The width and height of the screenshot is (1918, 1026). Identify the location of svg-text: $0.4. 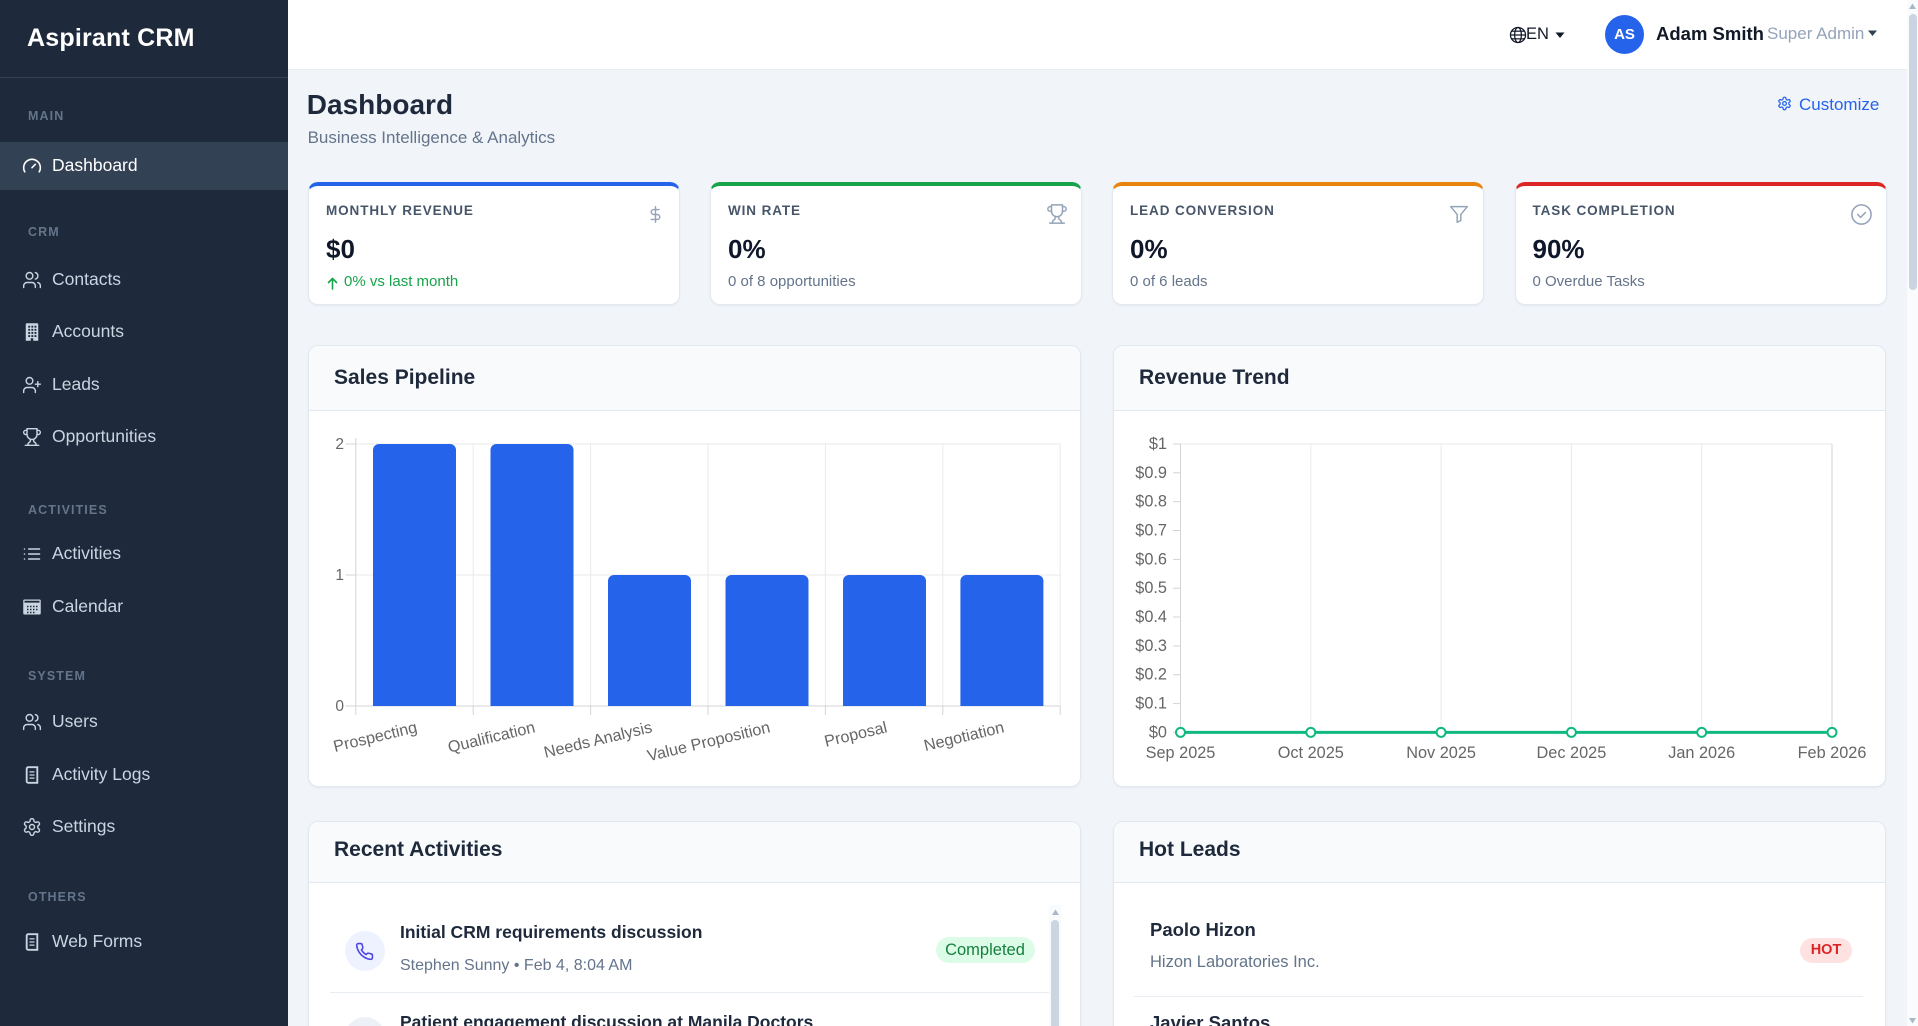
(1151, 617).